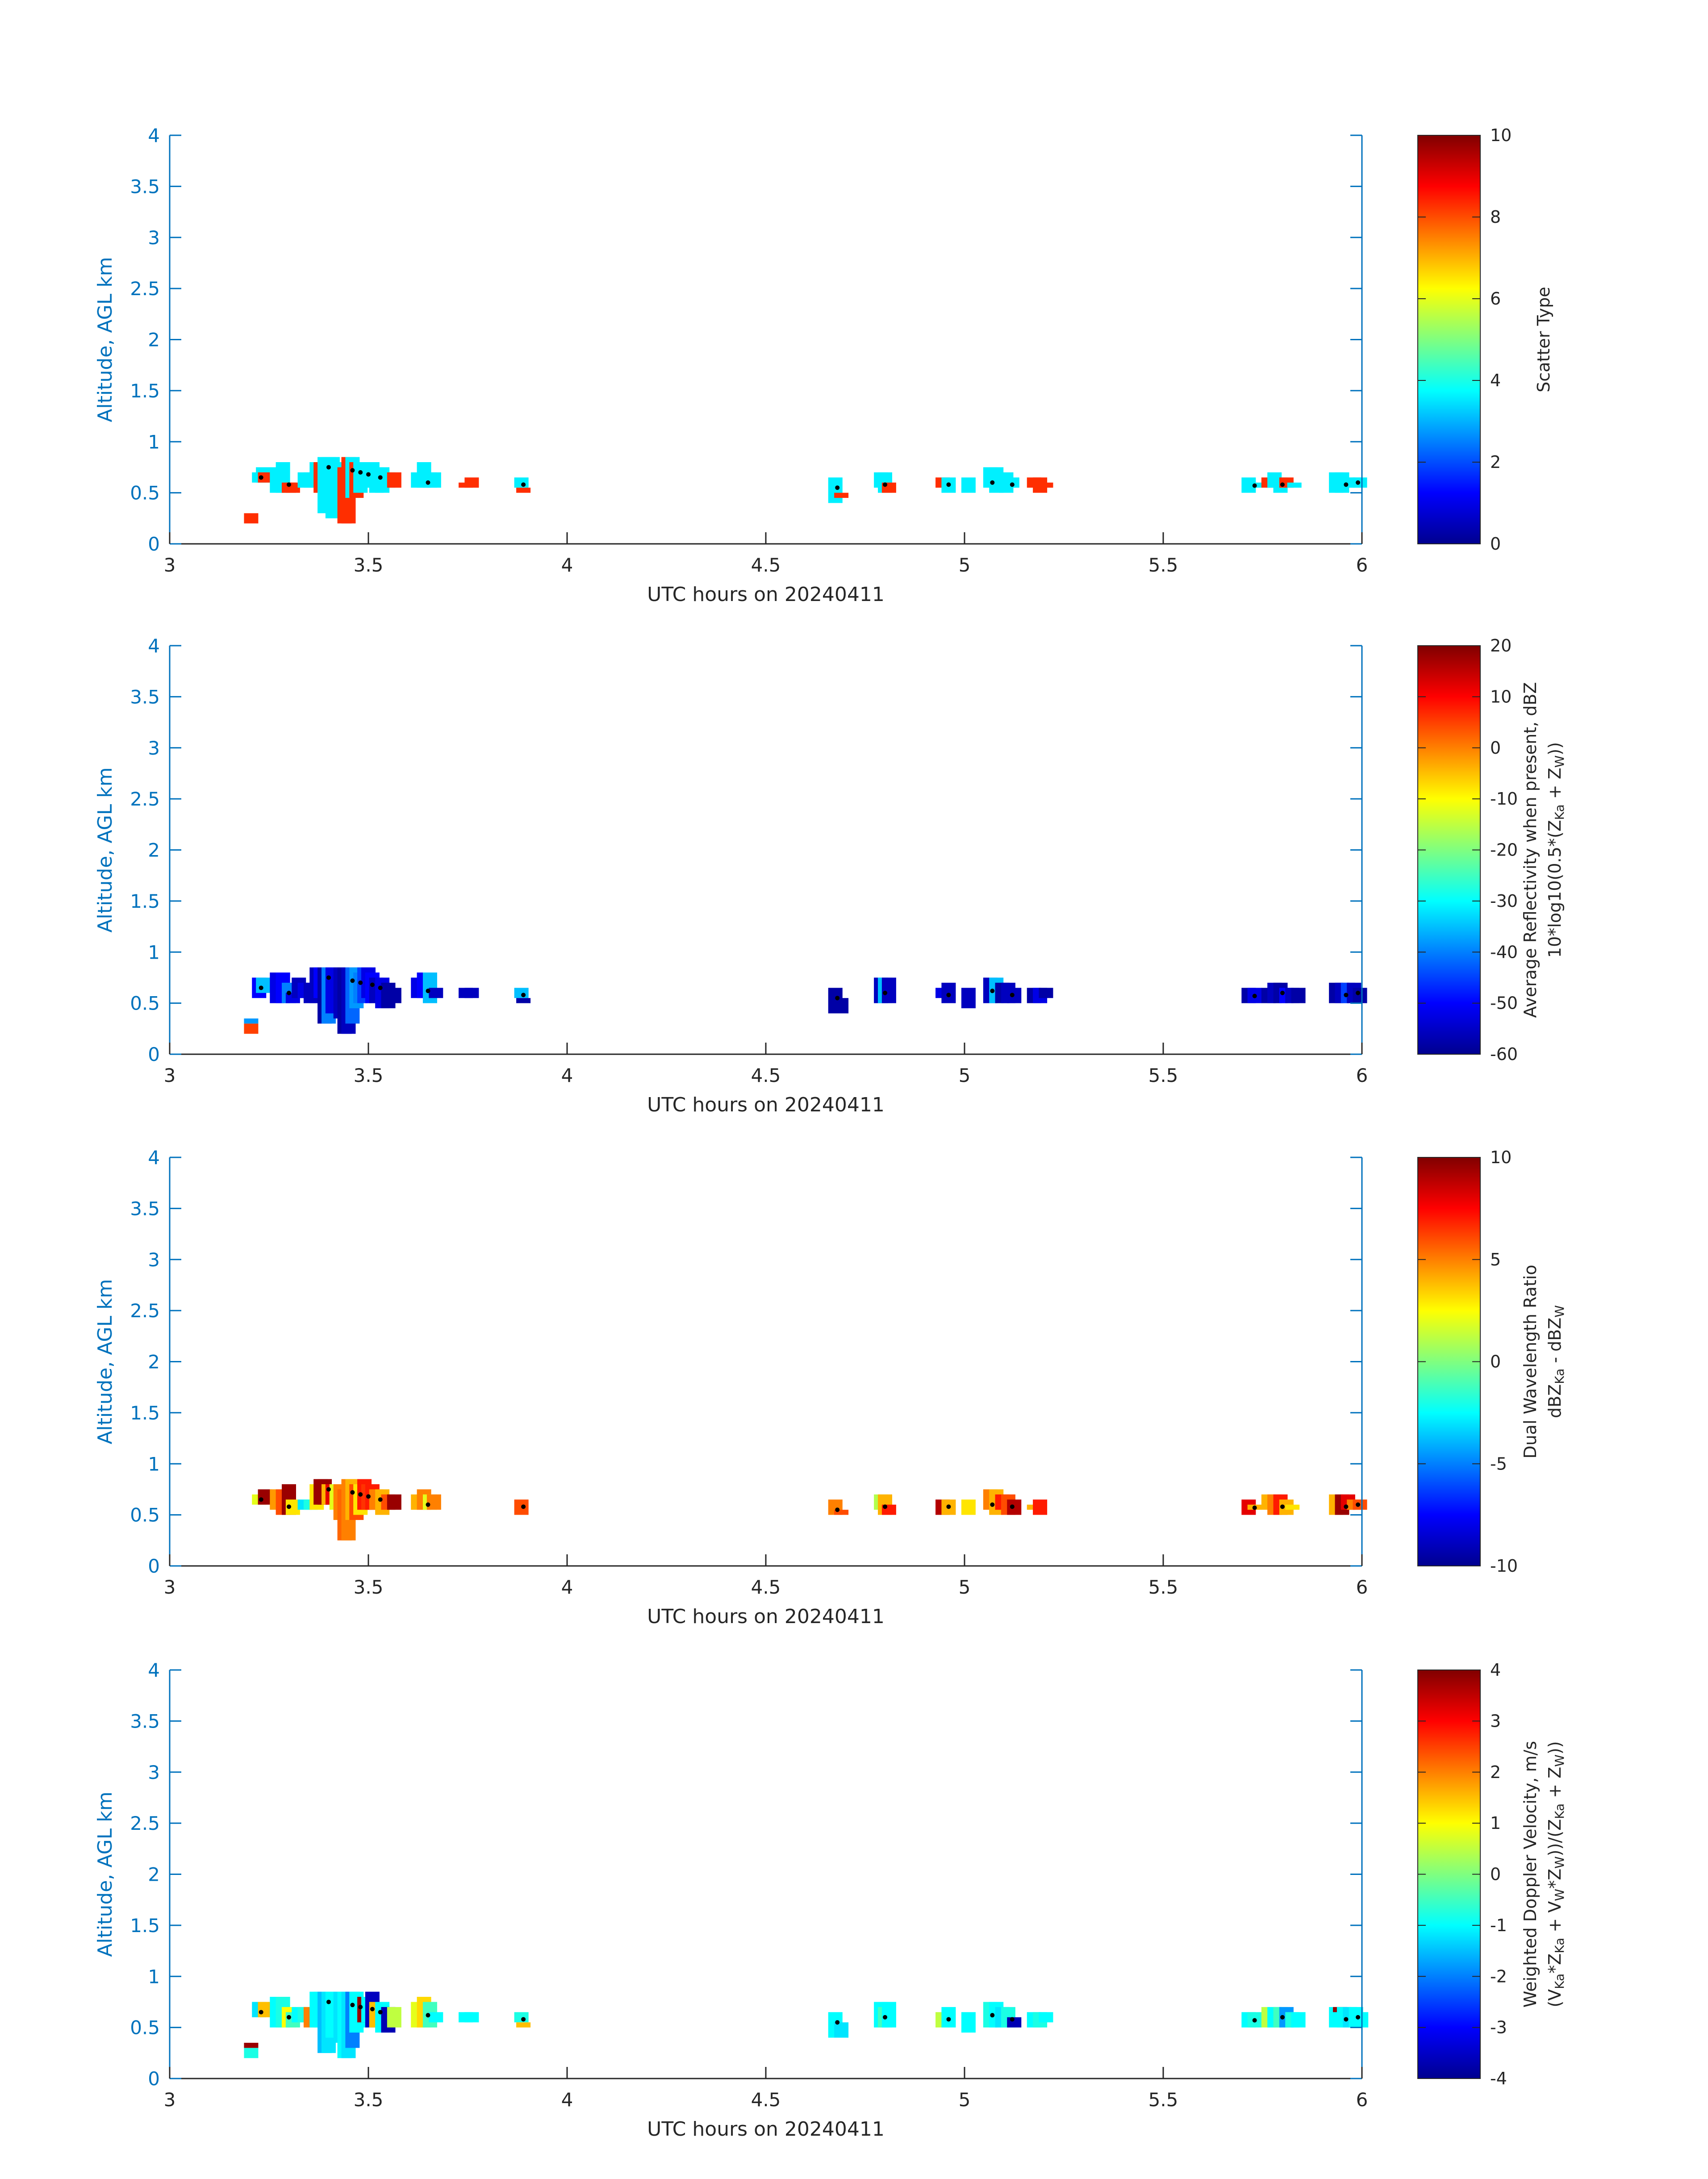  I want to click on colorbar-tick-label: -20, so click(1504, 850).